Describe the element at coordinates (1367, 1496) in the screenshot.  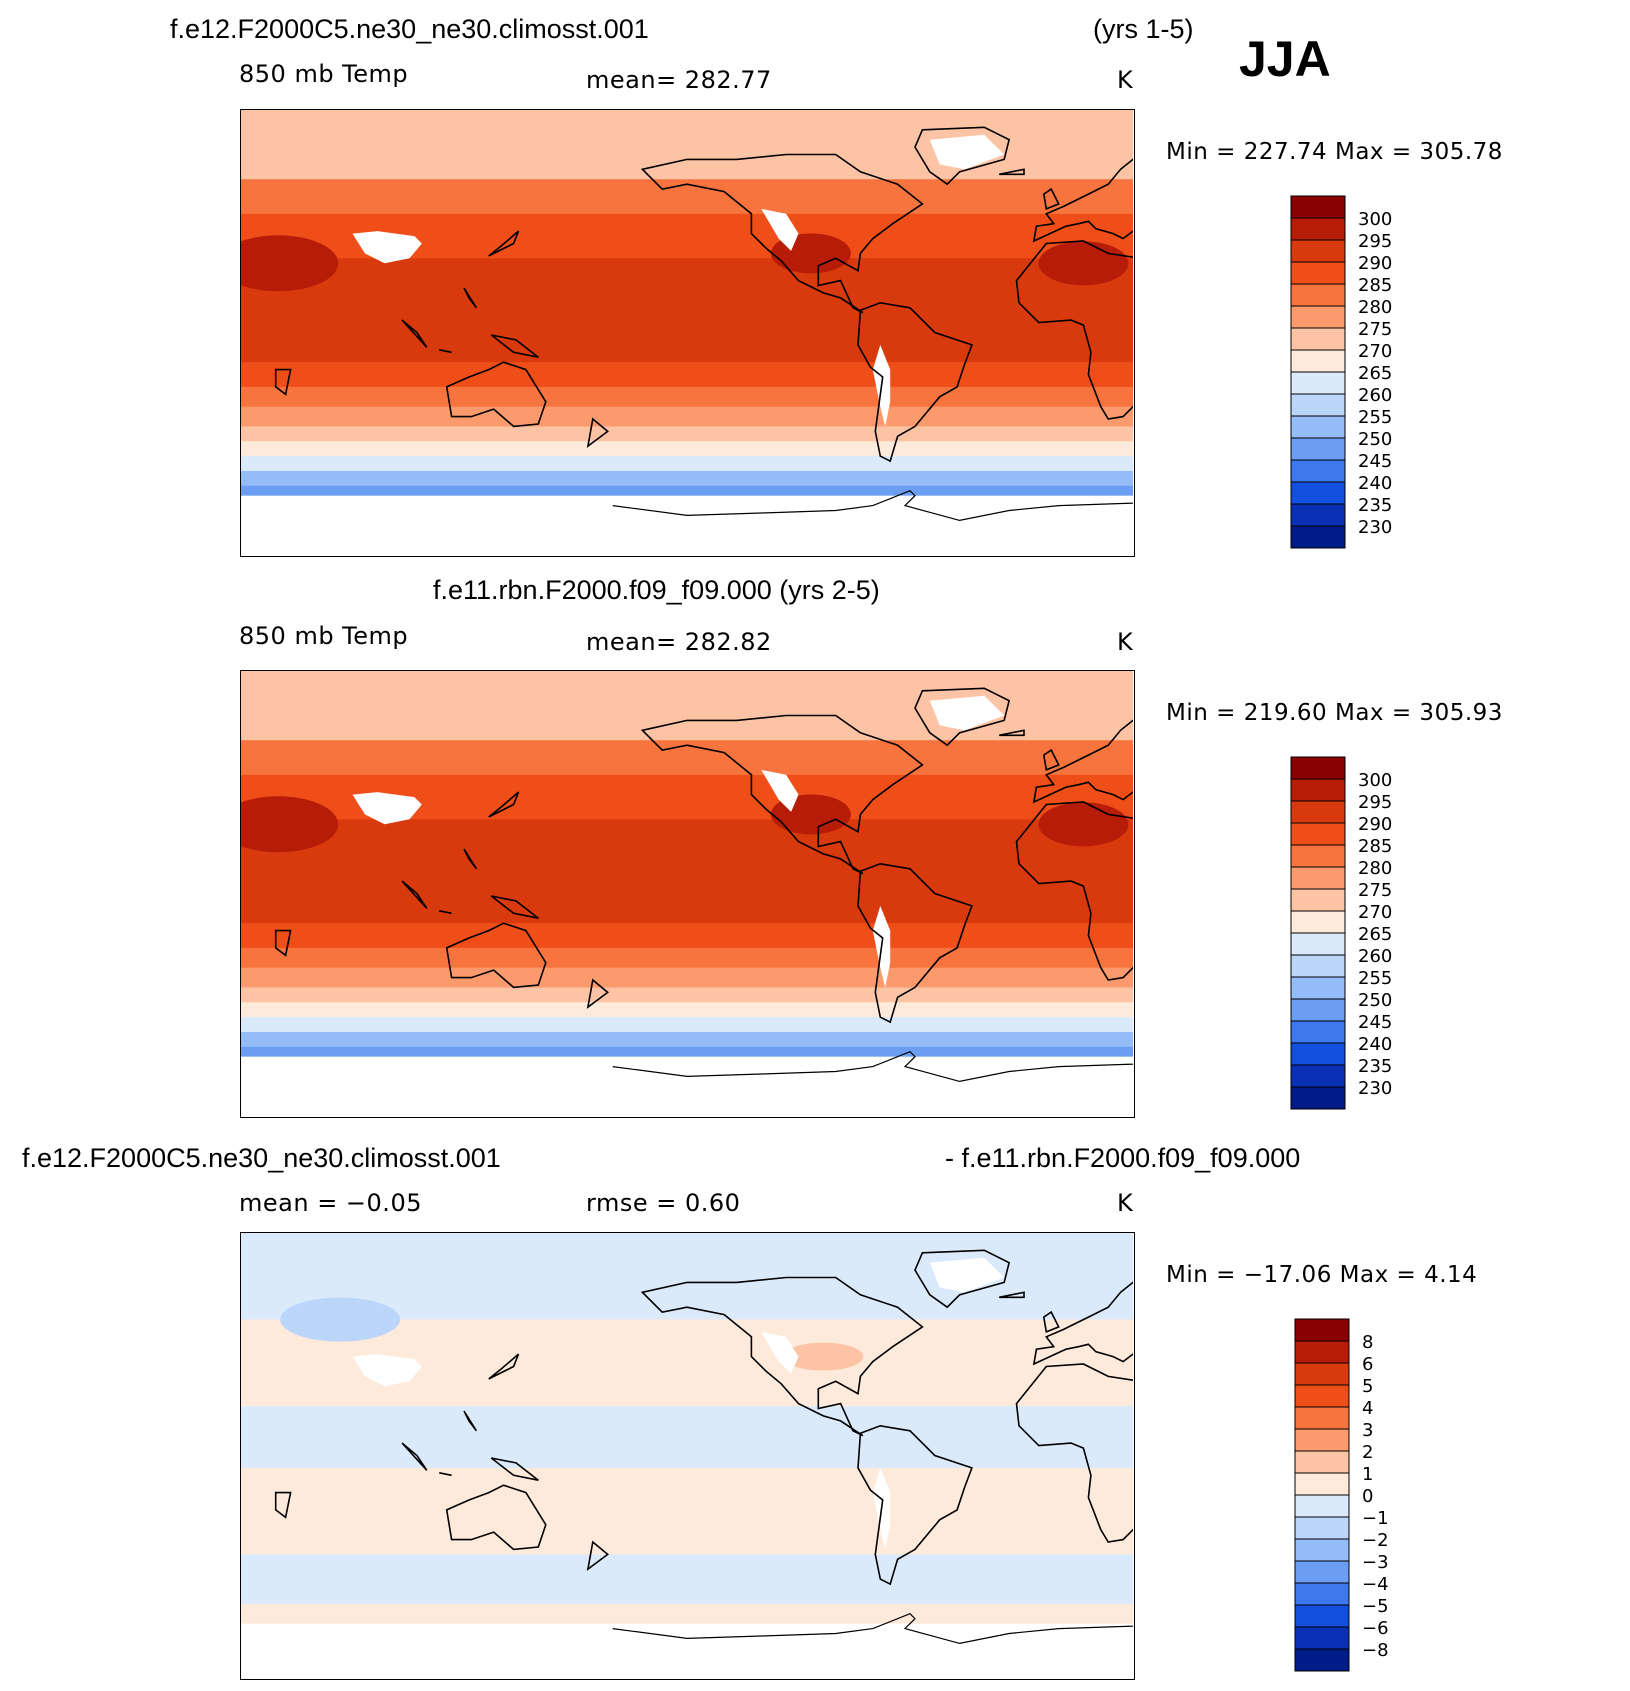
I see `colorbar-tick-label: 0` at that location.